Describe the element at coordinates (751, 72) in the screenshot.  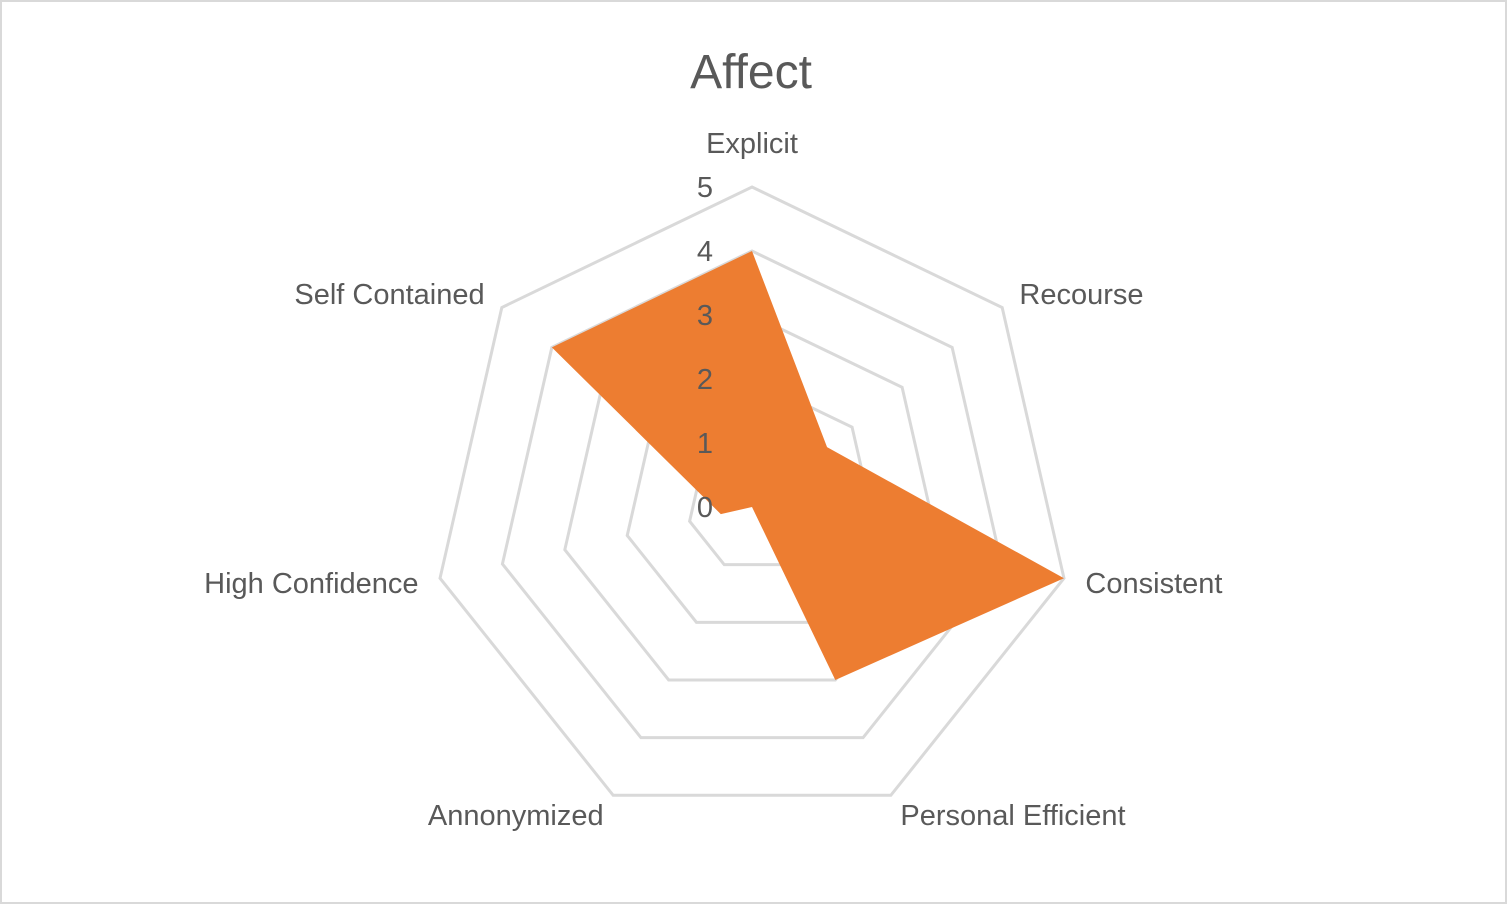
I see `chart-title: Affect` at that location.